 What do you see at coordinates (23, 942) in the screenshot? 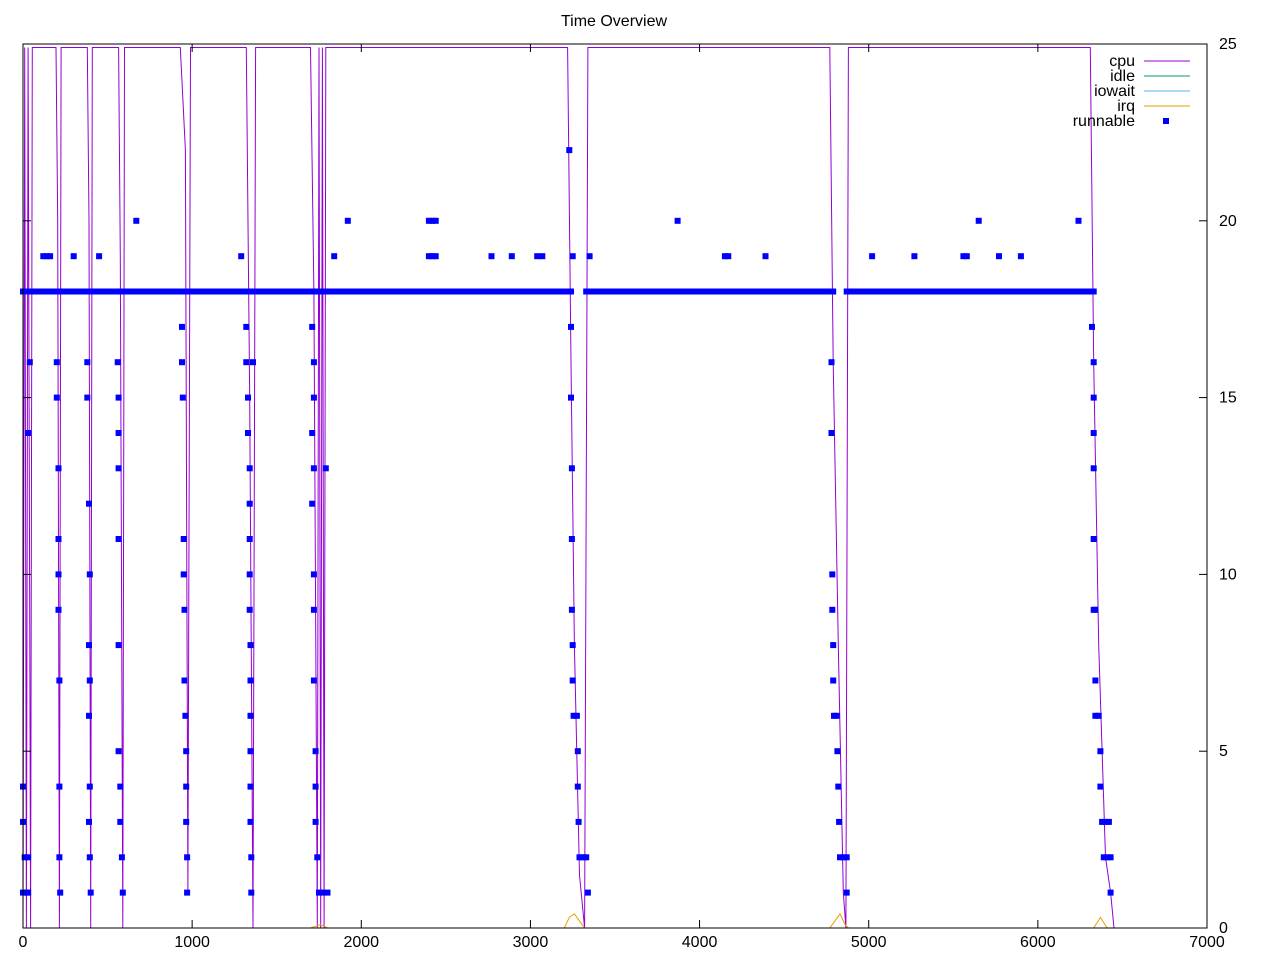
I see `x-tick-label: 0` at bounding box center [23, 942].